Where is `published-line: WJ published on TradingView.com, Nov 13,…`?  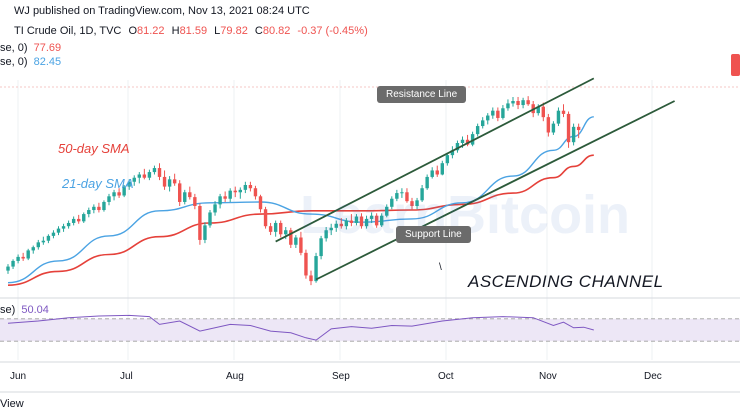 published-line: WJ published on TradingView.com, Nov 13,… is located at coordinates (162, 11).